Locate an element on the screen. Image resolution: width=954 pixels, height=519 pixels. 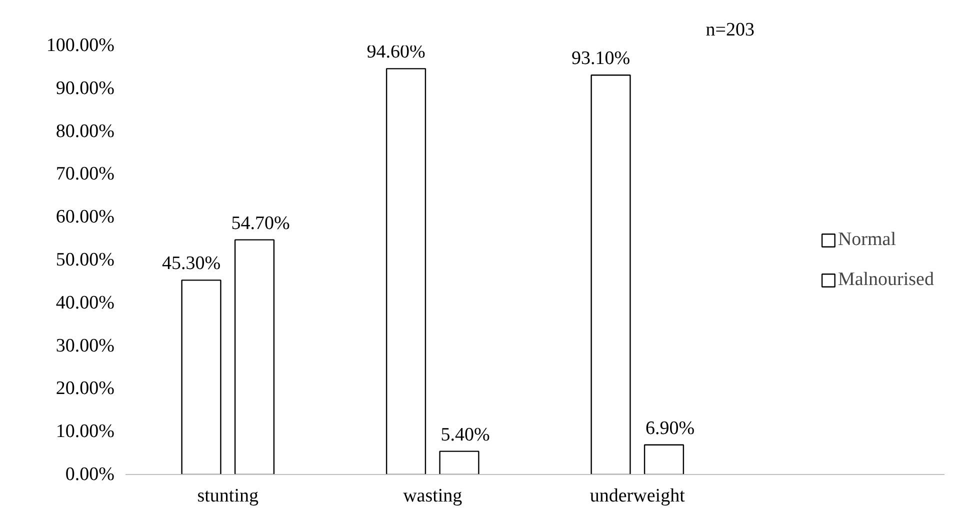
data-label: 6.90% is located at coordinates (670, 428).